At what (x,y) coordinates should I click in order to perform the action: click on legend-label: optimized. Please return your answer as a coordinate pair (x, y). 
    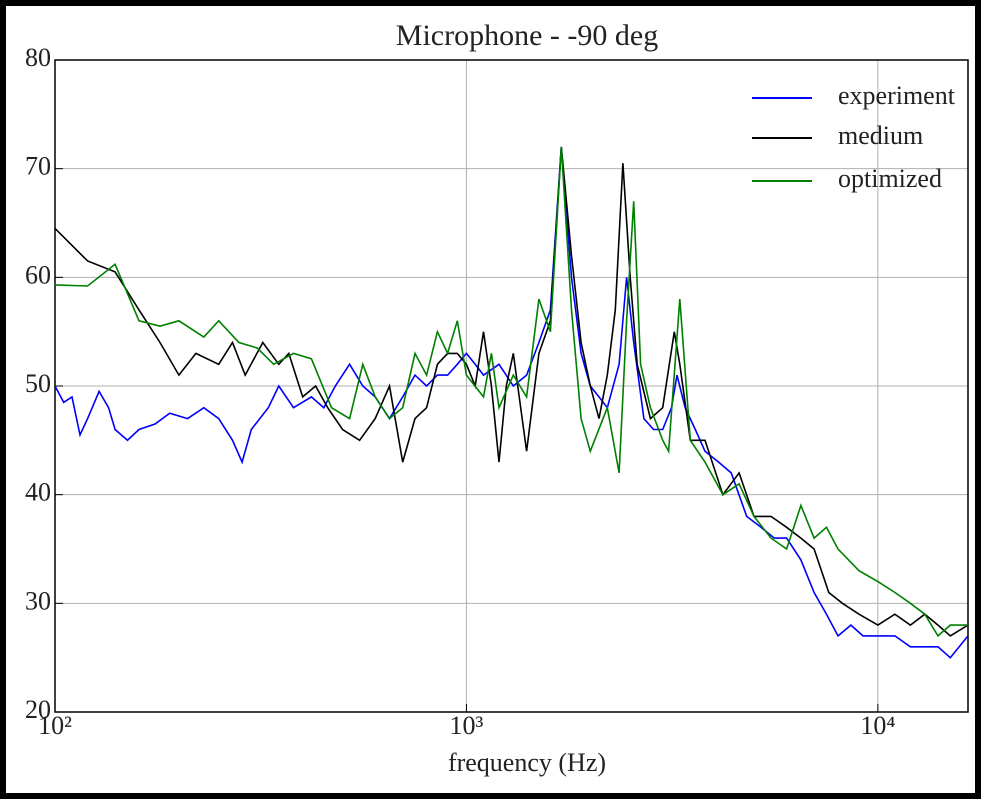
    Looking at the image, I should click on (890, 178).